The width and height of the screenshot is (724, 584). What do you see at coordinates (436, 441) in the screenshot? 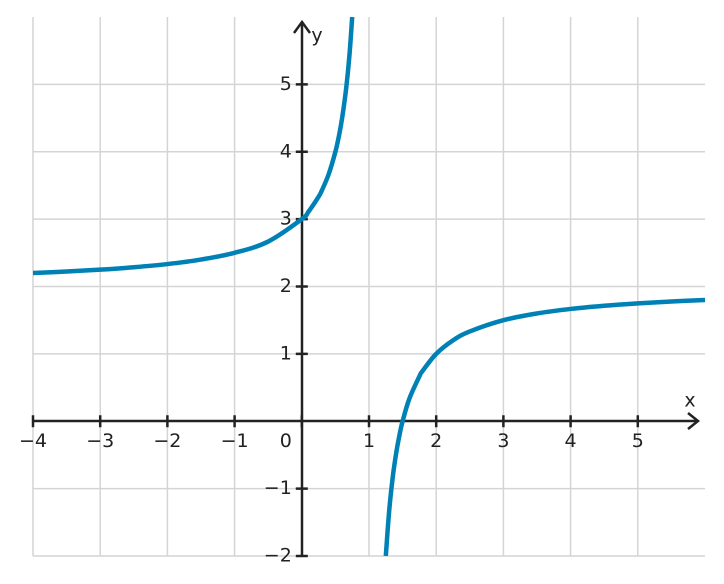
I see `x-tick-label: 2` at bounding box center [436, 441].